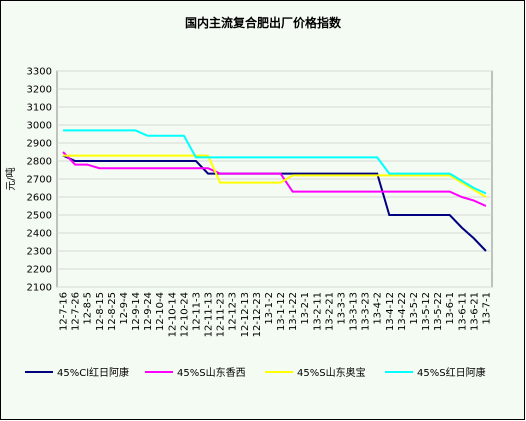 The image size is (526, 421). What do you see at coordinates (160, 311) in the screenshot?
I see `x-tick-label: 12-10-4` at bounding box center [160, 311].